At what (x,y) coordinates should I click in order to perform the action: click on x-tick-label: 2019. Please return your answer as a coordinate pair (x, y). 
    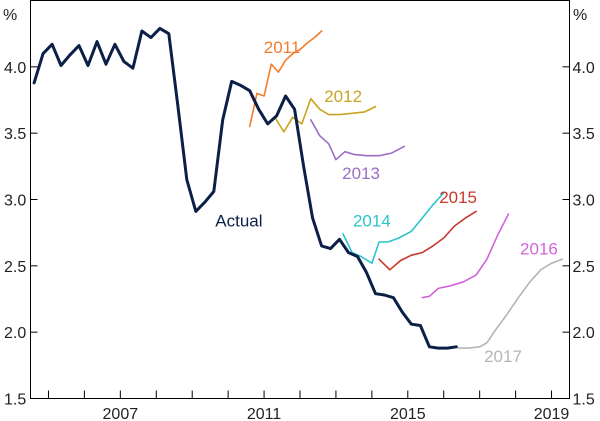
    Looking at the image, I should click on (552, 413).